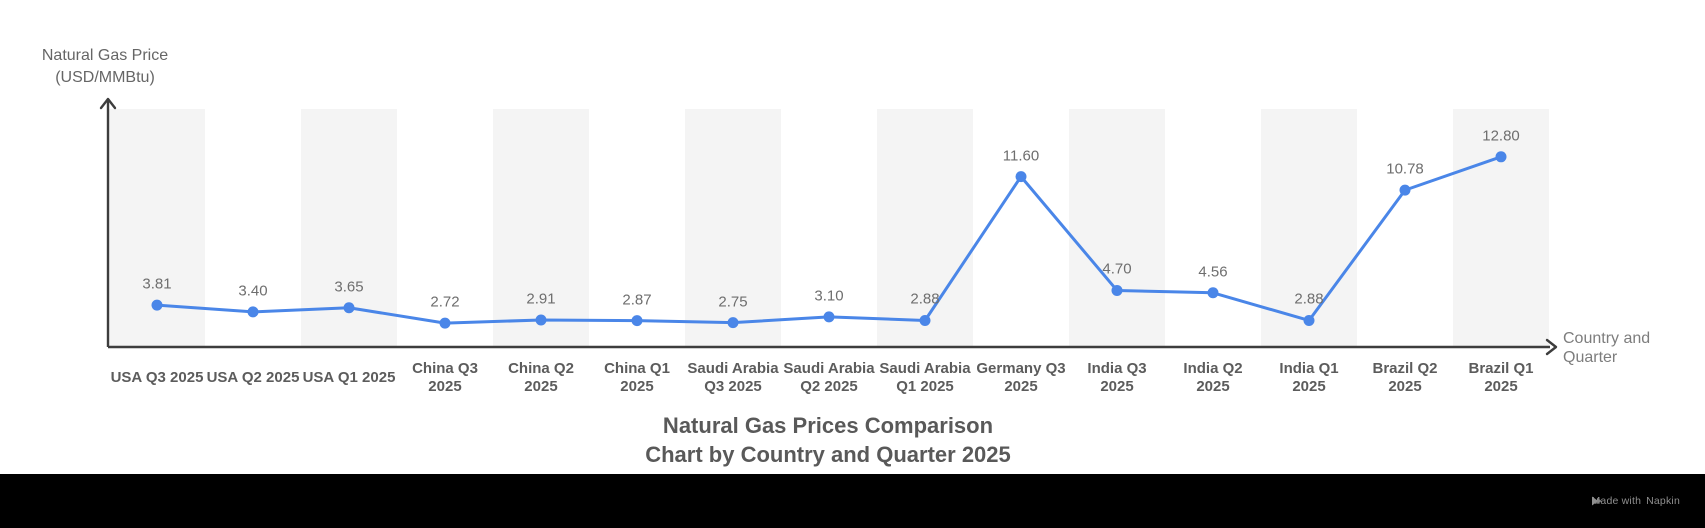 This screenshot has width=1705, height=528. Describe the element at coordinates (1616, 501) in the screenshot. I see `made-with-text: Made with` at that location.